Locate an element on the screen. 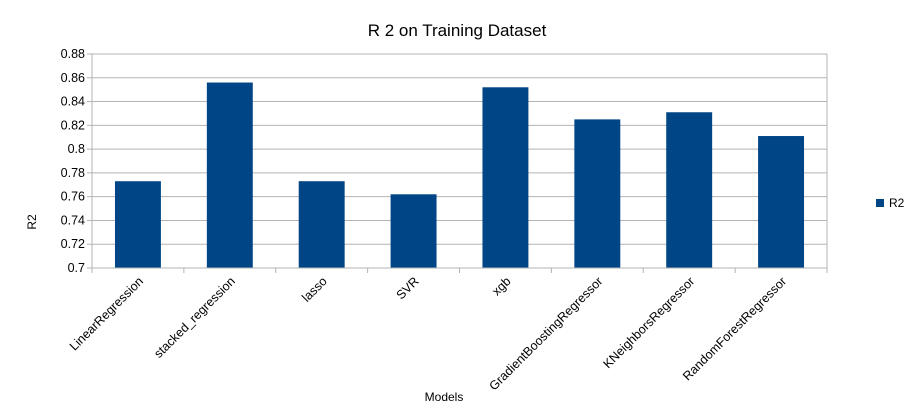  y-tick-label: 0.84 is located at coordinates (73, 102).